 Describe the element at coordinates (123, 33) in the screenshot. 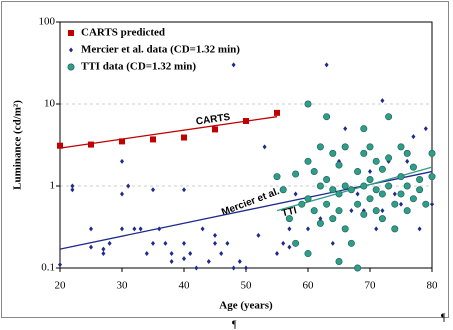

I see `legend-label: CARTS predicted` at that location.